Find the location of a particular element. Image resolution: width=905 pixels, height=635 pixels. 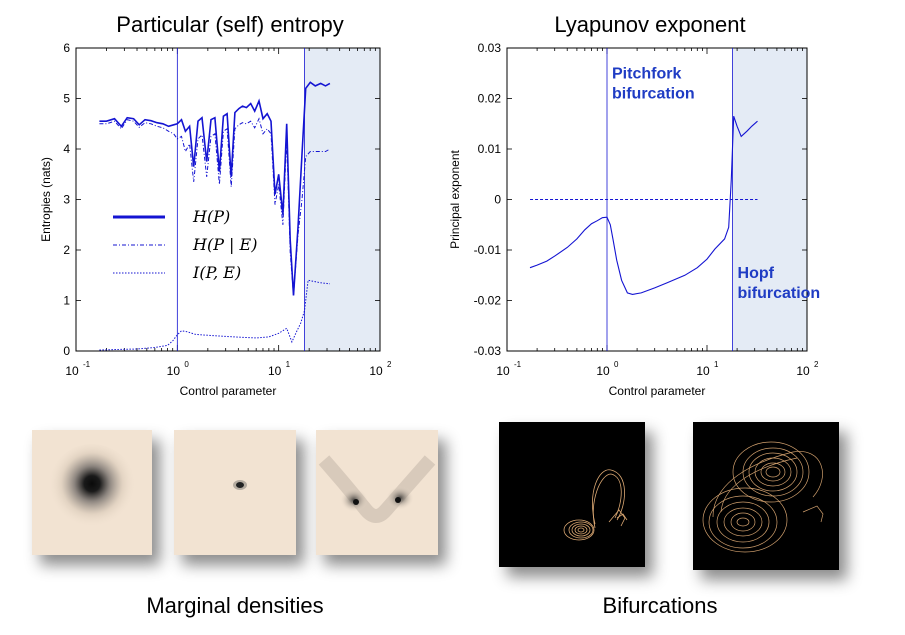

annotation-0-line-0: Pitchfork is located at coordinates (646, 73).